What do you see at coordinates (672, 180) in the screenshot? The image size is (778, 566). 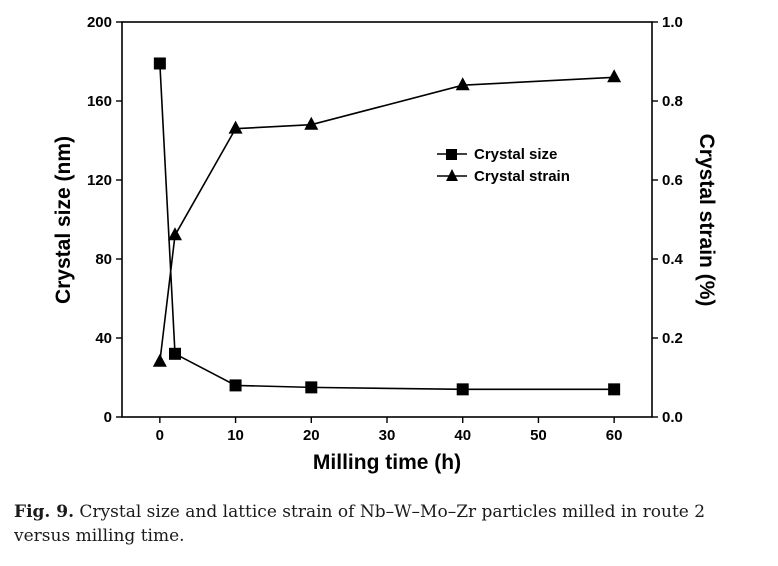 I see `right-y-tick-label: 0.6` at bounding box center [672, 180].